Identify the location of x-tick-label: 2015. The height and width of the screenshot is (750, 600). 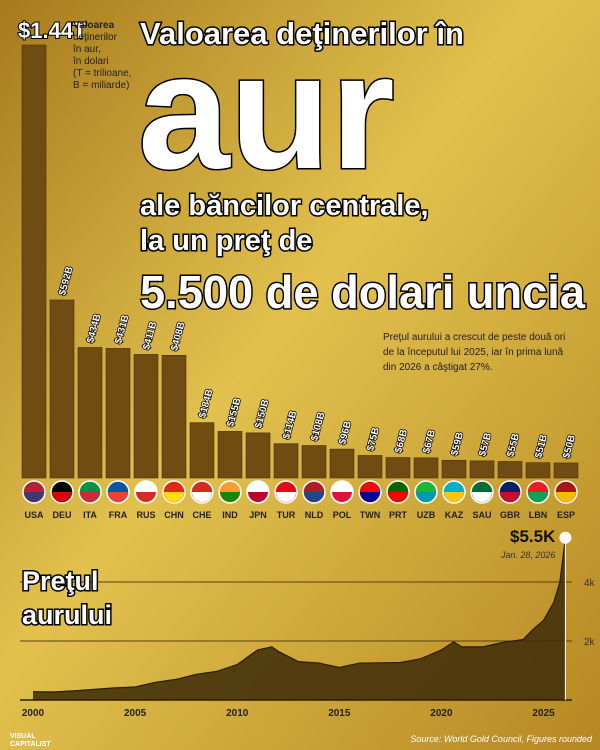
(339, 713).